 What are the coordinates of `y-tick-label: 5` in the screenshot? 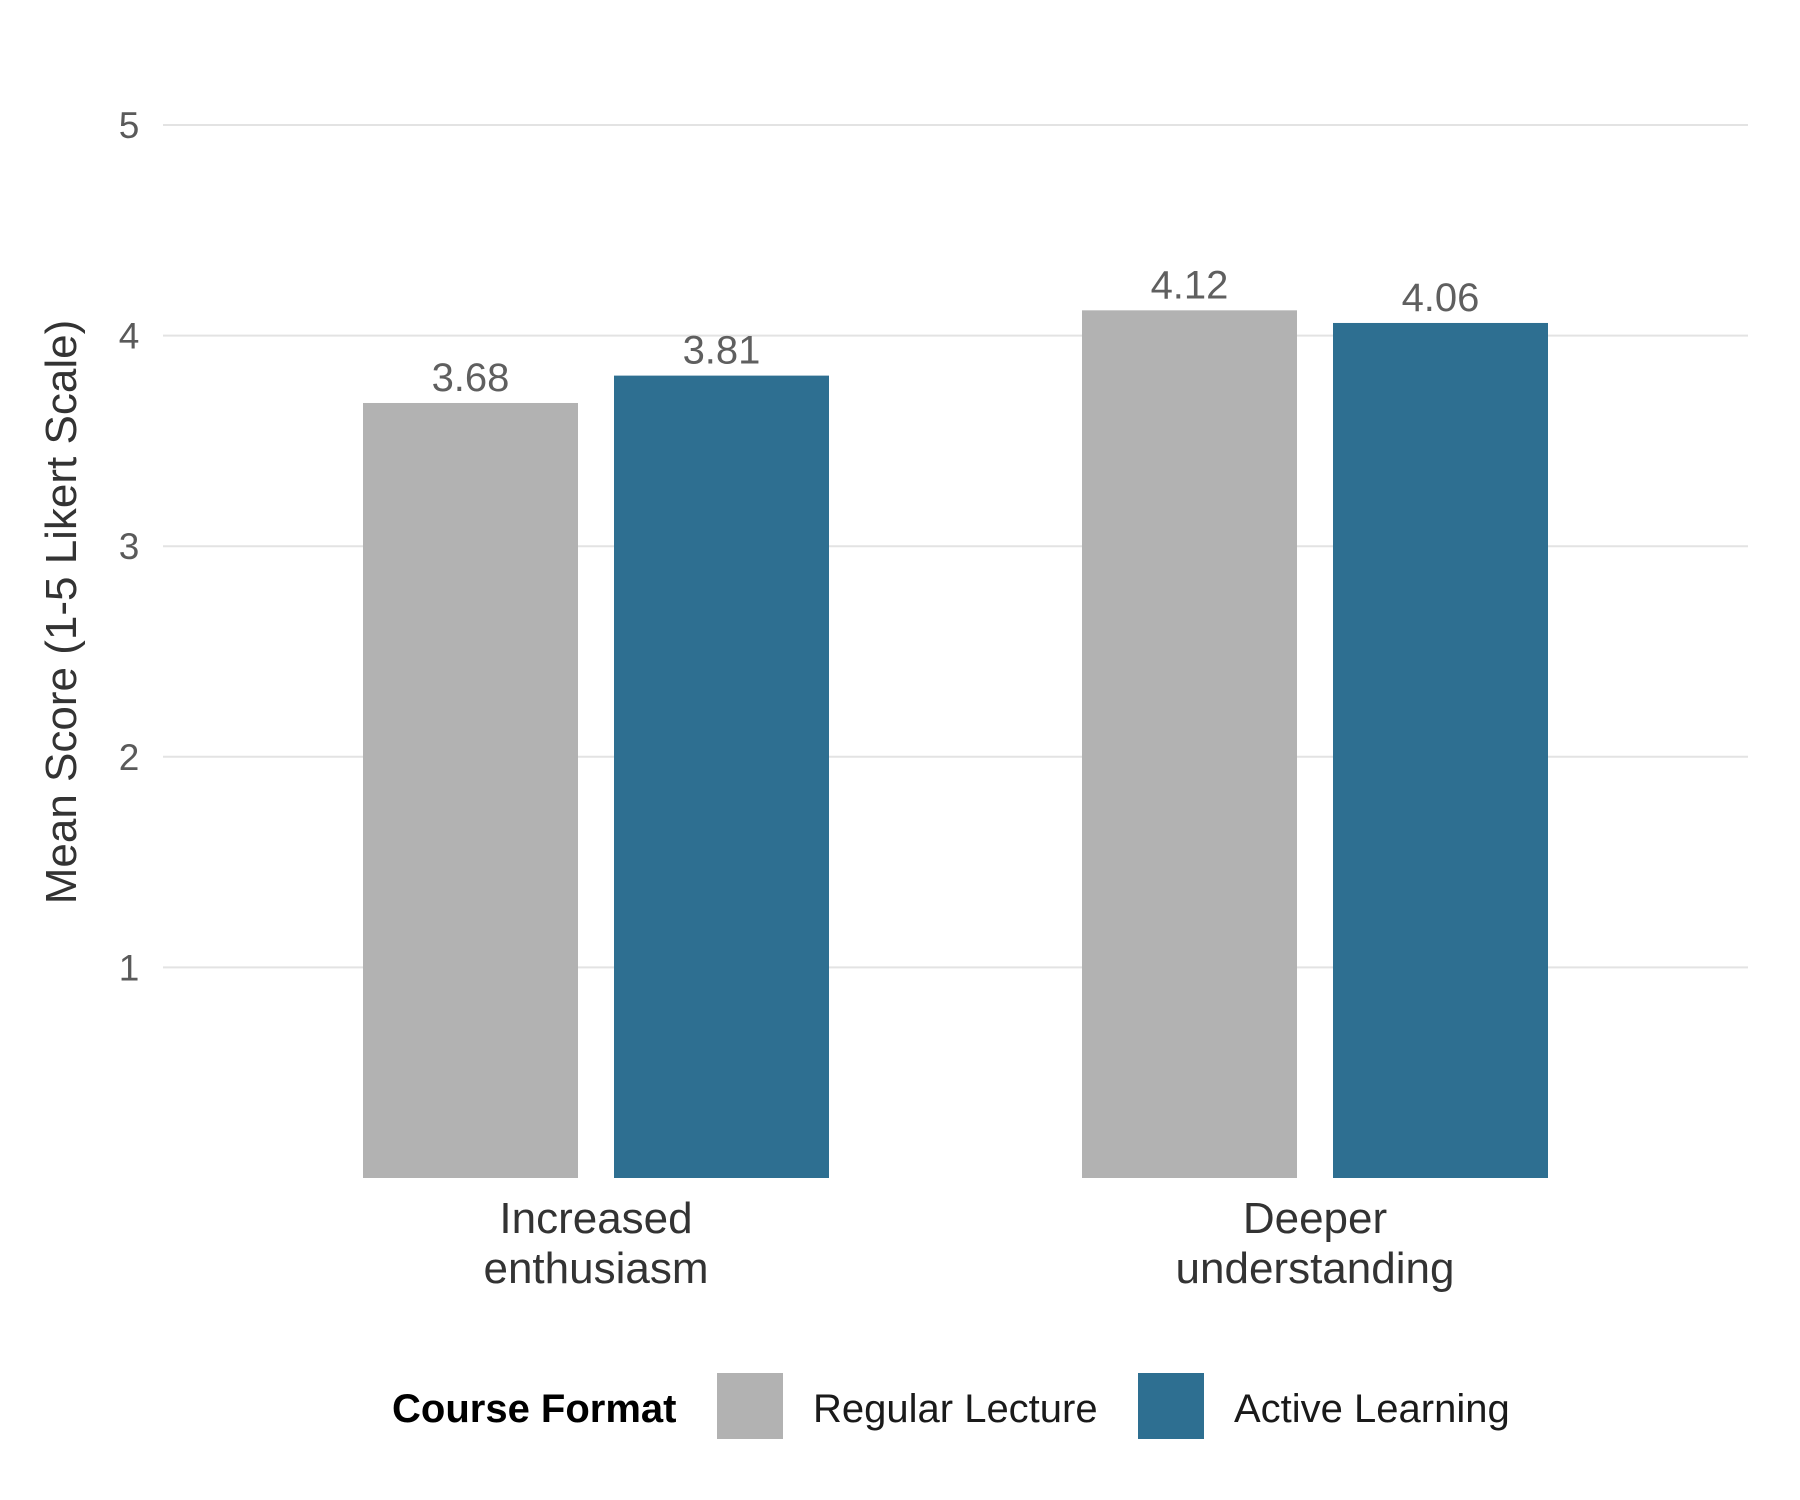 It's located at (129, 125).